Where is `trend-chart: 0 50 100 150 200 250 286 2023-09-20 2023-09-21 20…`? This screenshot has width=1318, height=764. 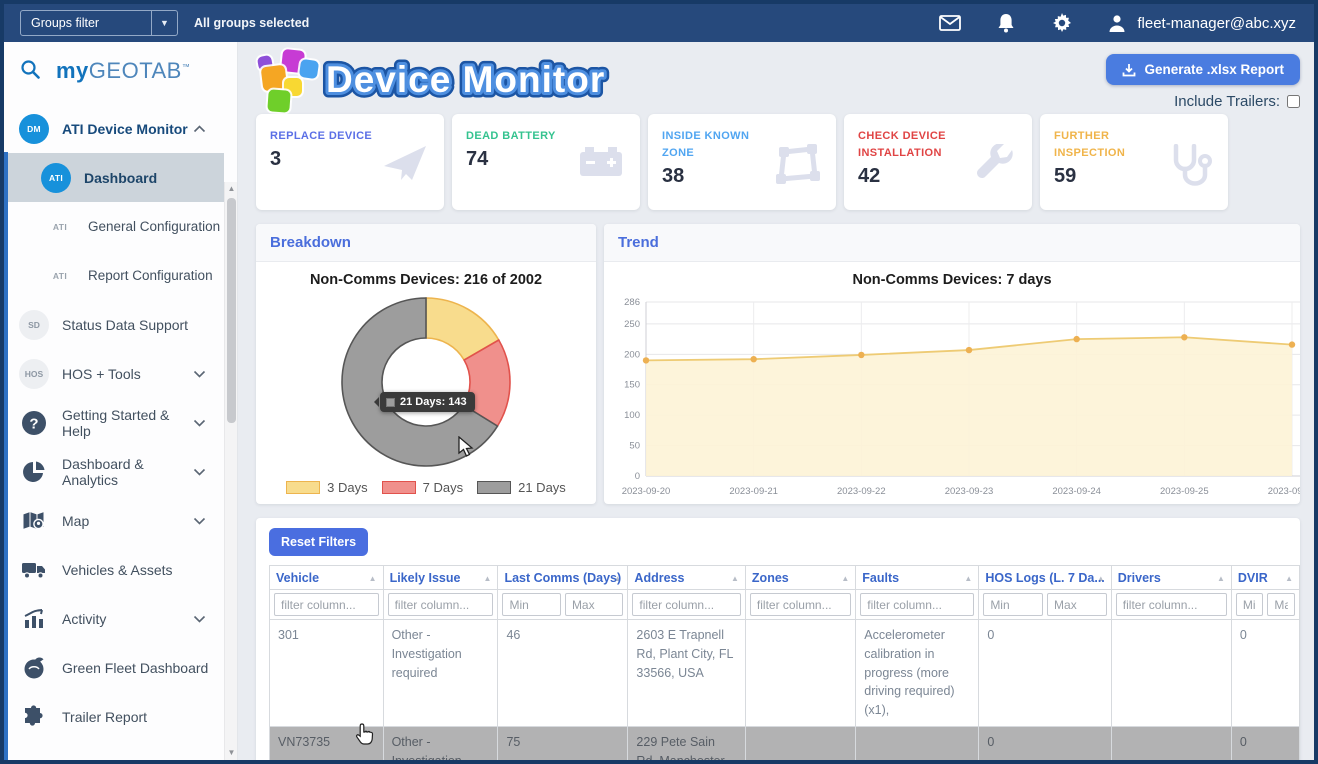 trend-chart: 0 50 100 150 200 250 286 2023-09-20 2023-09-21 20… is located at coordinates (955, 398).